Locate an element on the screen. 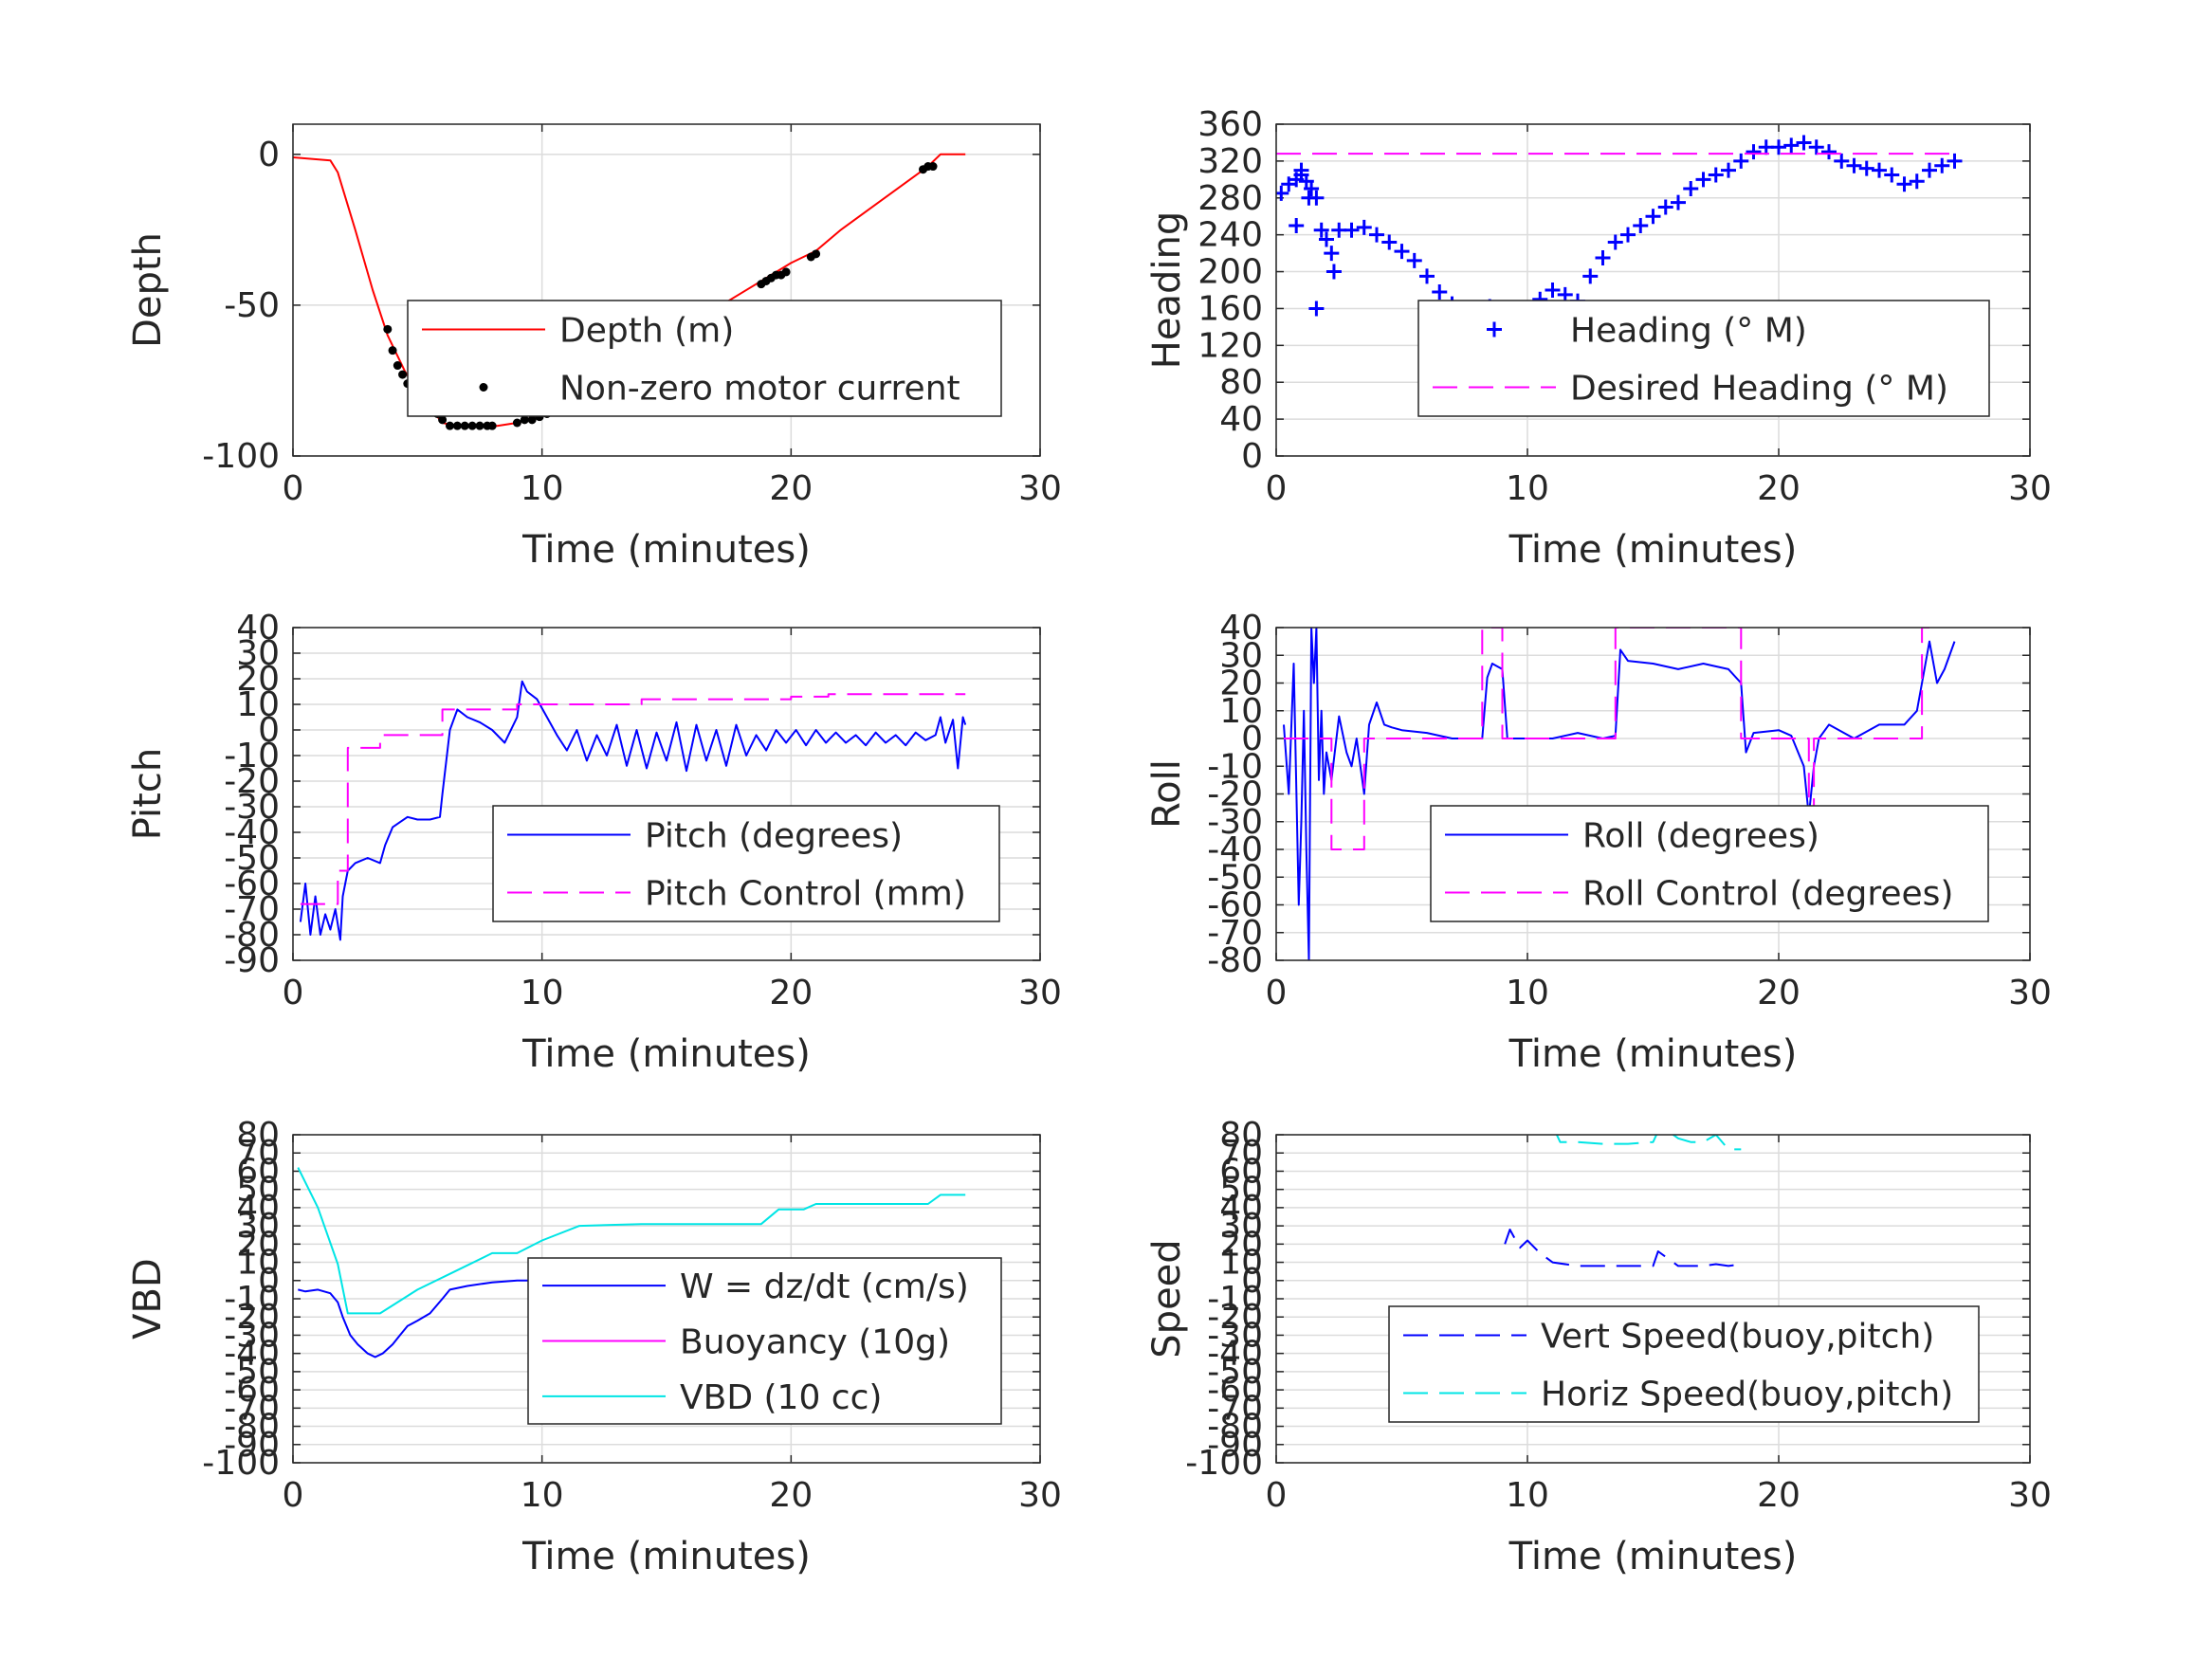 This screenshot has height=1659, width=2212. y-axis-label: Pitch is located at coordinates (148, 794).